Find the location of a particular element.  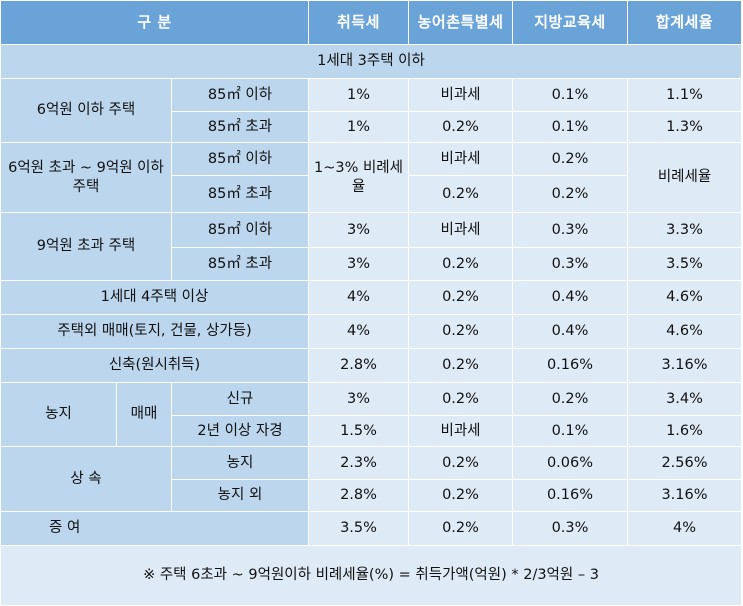

header-rural-special-tax: 농어촌특별세 is located at coordinates (460, 22).